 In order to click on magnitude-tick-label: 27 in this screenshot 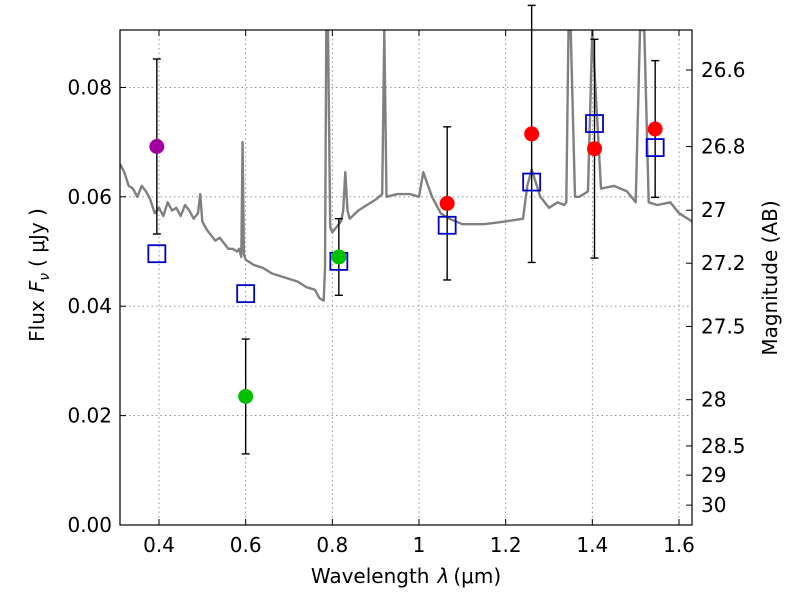, I will do `click(713, 210)`.